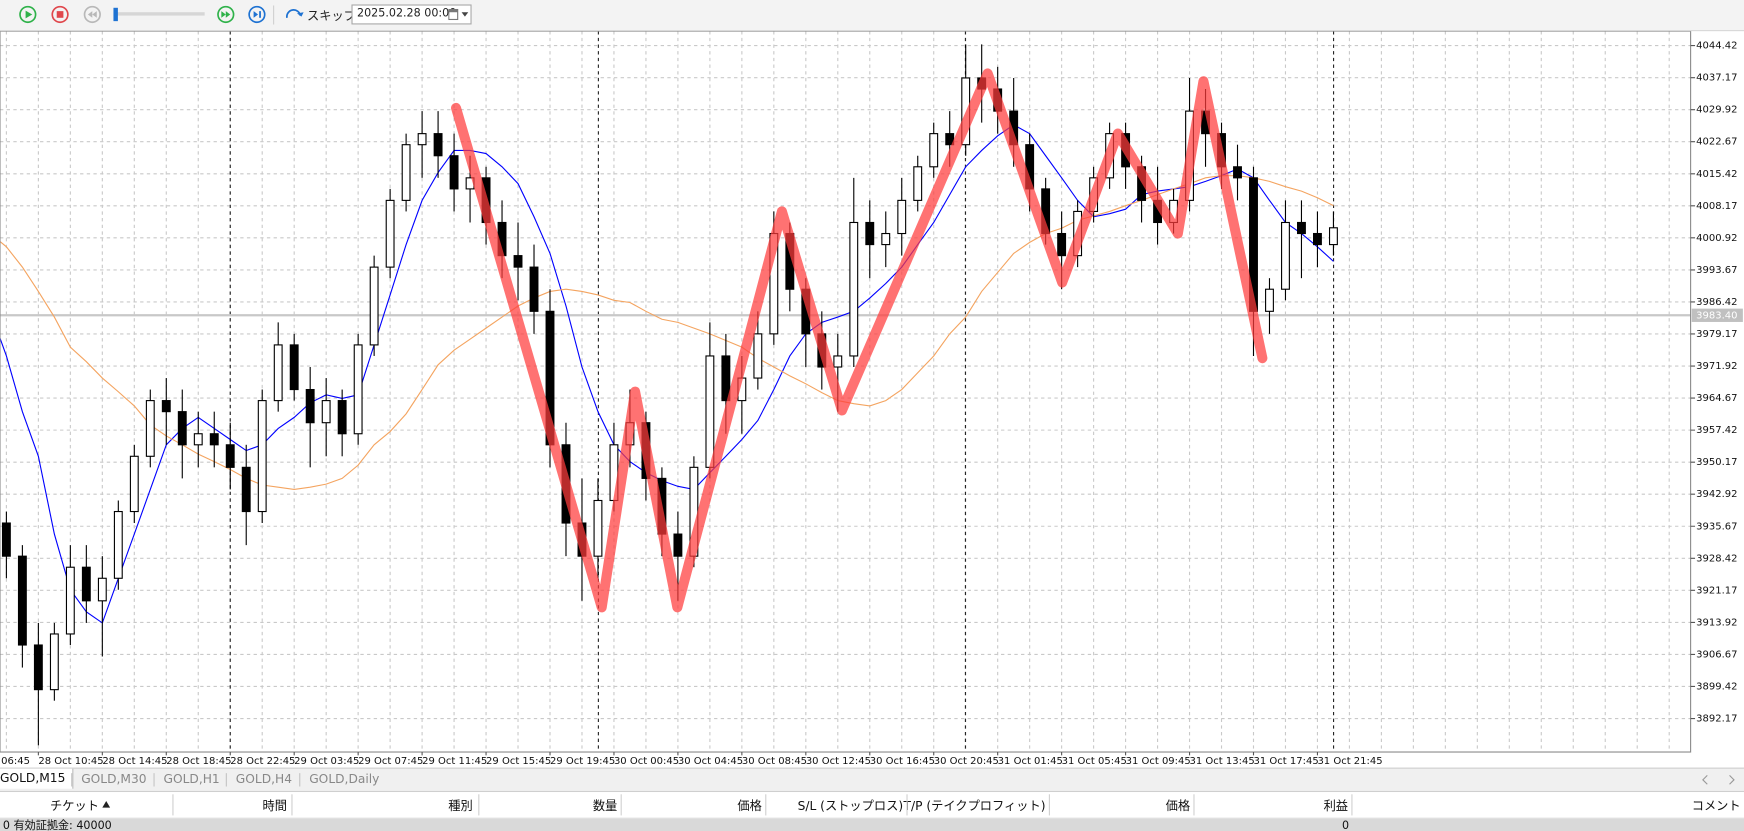  I want to click on account-summary-row: : 0 有効証拠金: 40000 0, so click(872, 824).